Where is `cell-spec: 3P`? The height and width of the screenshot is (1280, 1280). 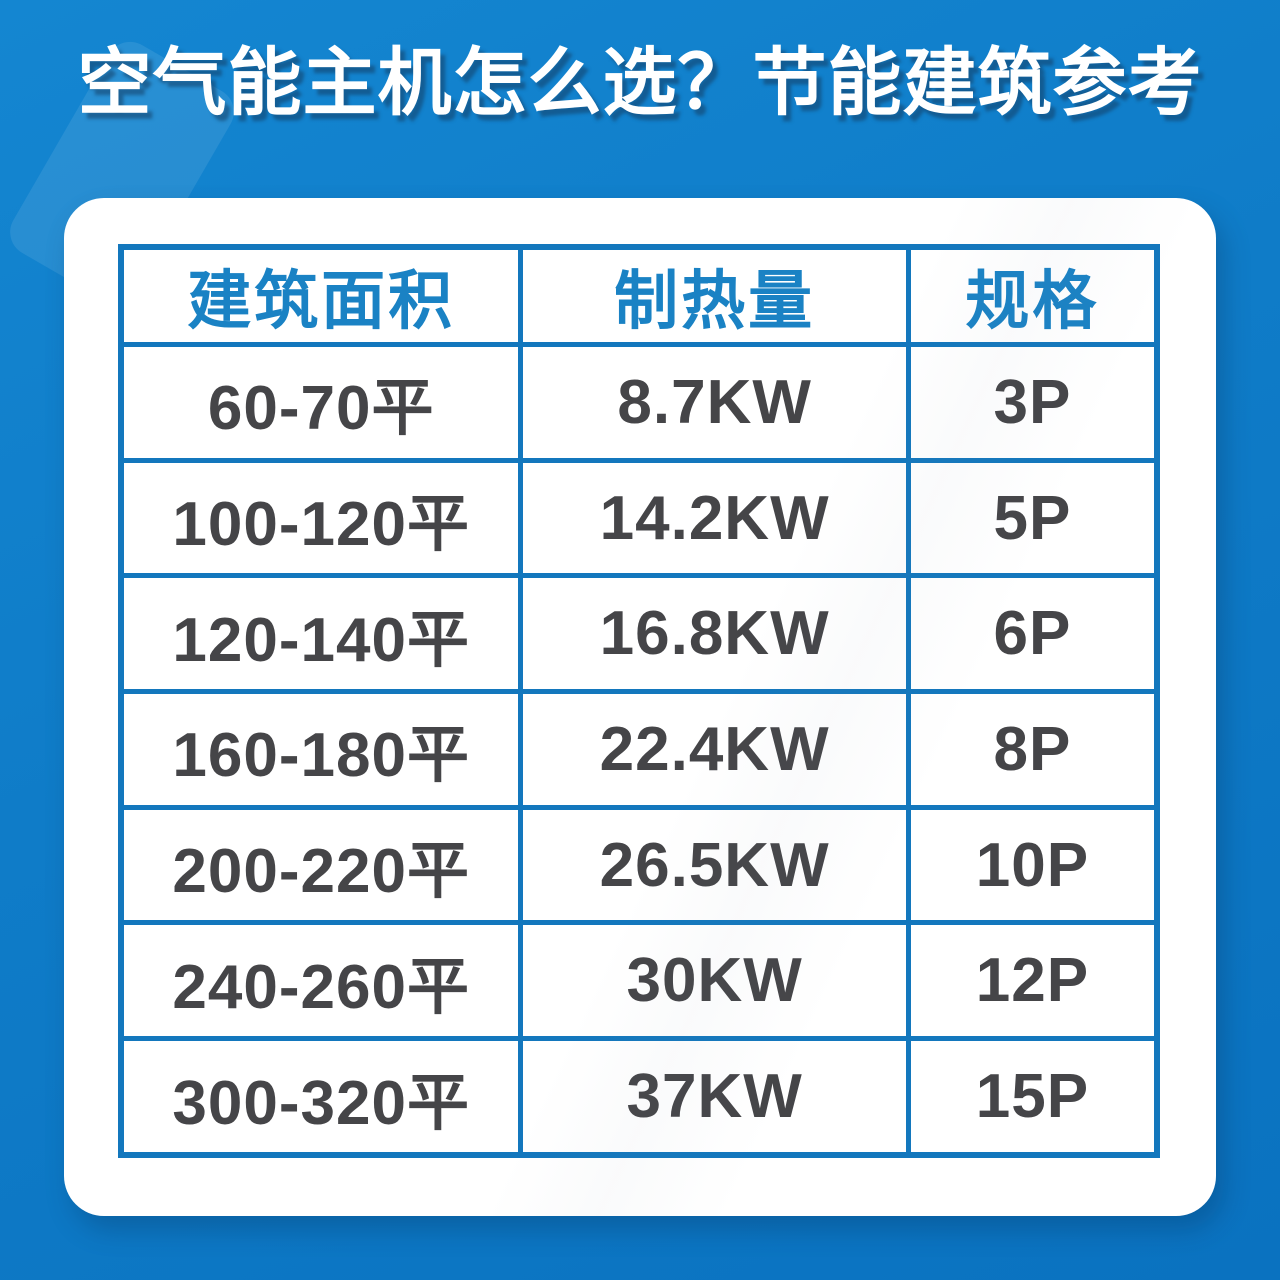
cell-spec: 3P is located at coordinates (1032, 402).